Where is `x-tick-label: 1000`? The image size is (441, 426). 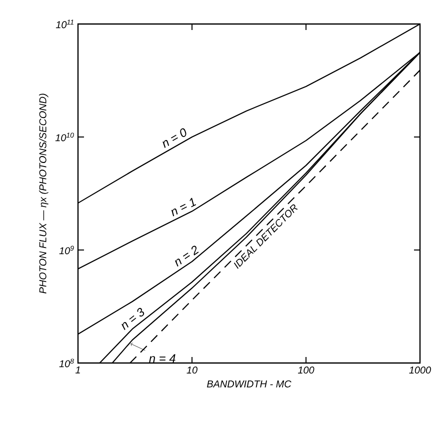
x-tick-label: 1000 is located at coordinates (420, 370).